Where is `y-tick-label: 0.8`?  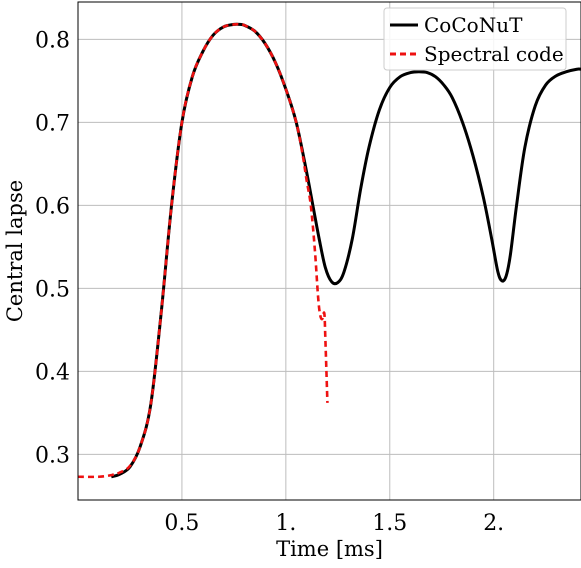
y-tick-label: 0.8 is located at coordinates (52, 40).